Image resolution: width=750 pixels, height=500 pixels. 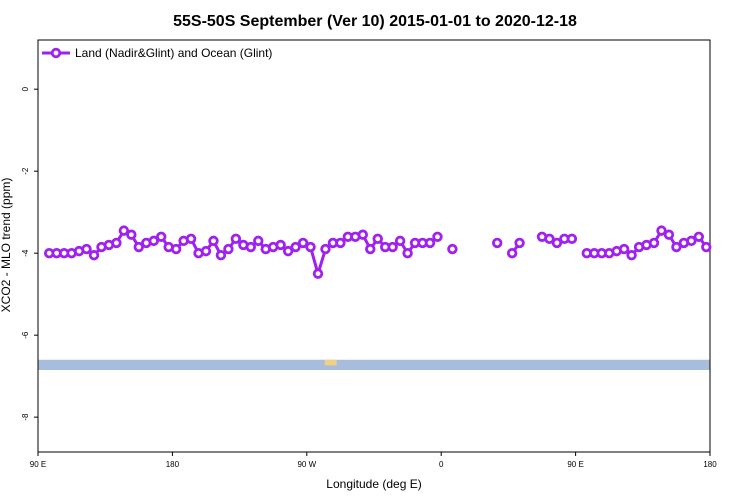 I want to click on y-tick-label: -2, so click(x=25, y=171).